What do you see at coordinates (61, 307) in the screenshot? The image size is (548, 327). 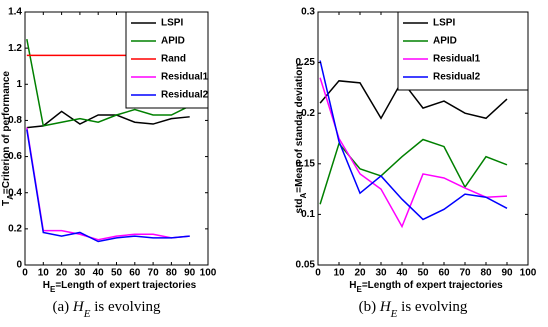 I see `caption-tag: (a)` at bounding box center [61, 307].